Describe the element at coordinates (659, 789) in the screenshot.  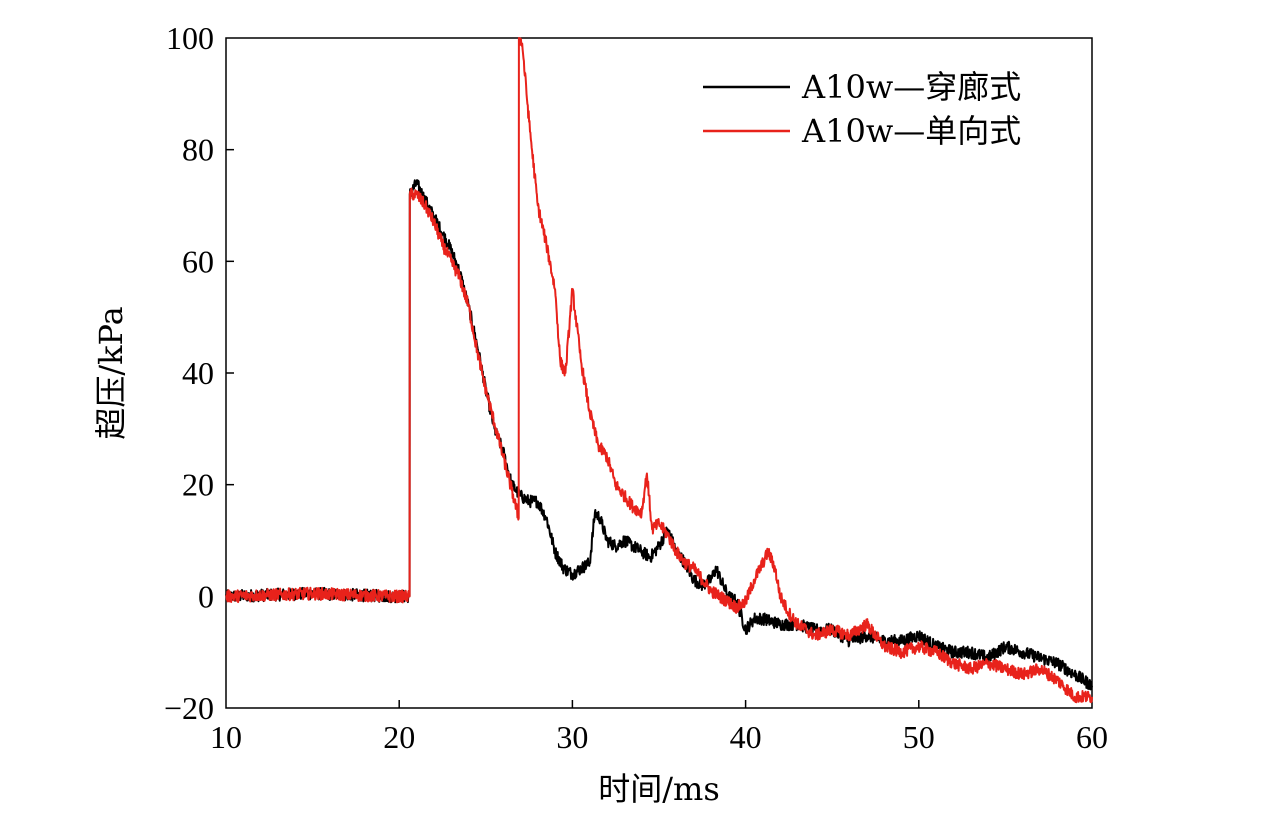
I see `x-axis-title: 时间/ms` at that location.